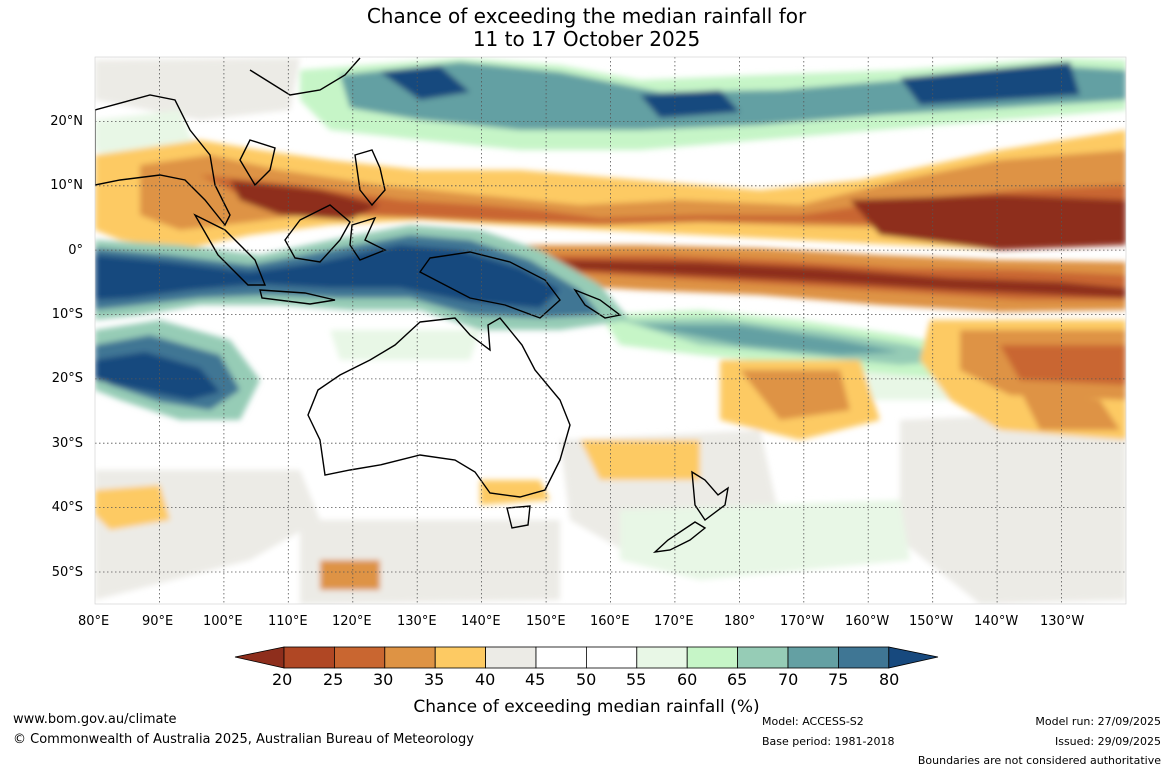  Describe the element at coordinates (282, 679) in the screenshot. I see `colorbar-tick-label: 20` at that location.